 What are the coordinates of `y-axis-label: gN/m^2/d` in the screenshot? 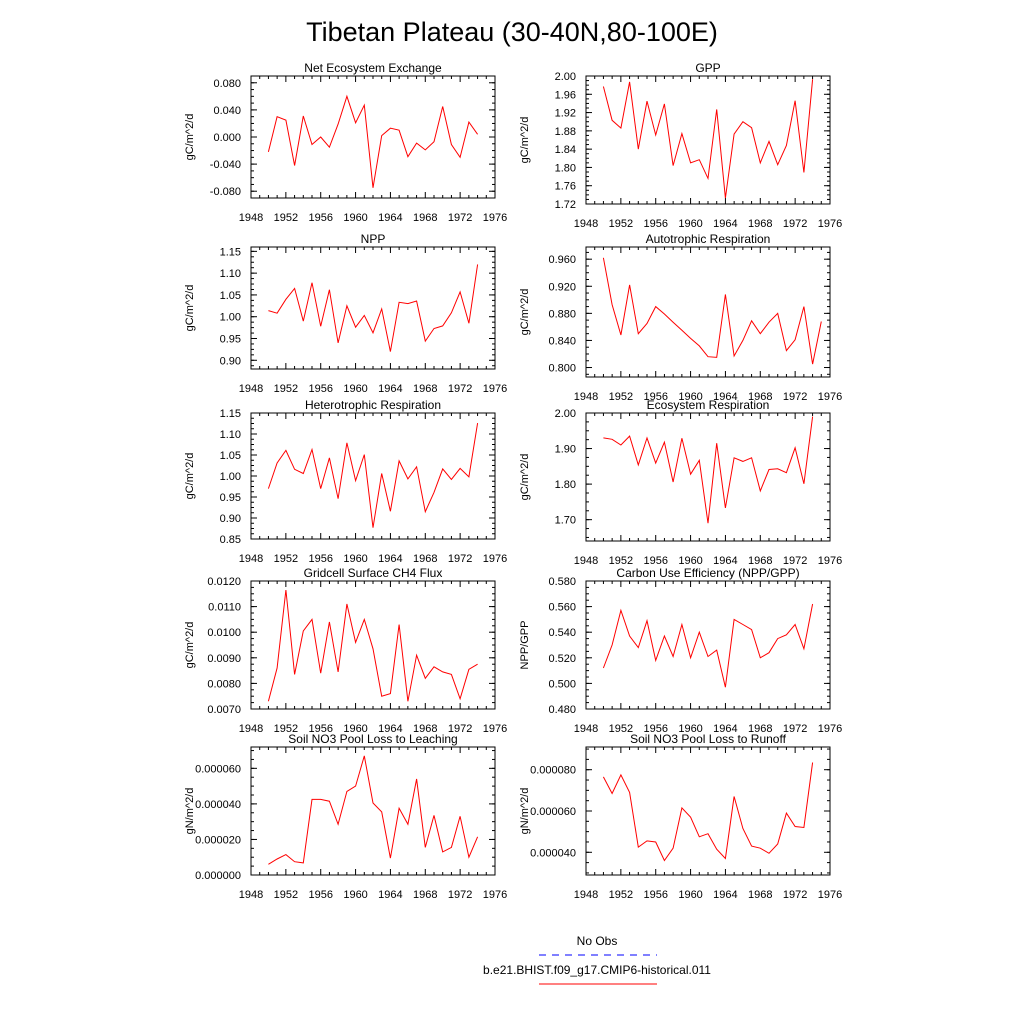 It's located at (525, 811).